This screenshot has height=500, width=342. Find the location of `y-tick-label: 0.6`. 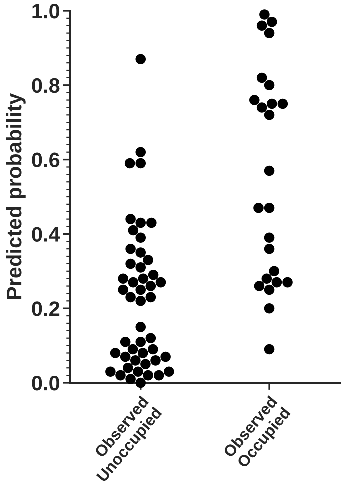

y-tick-label: 0.6 is located at coordinates (46, 160).